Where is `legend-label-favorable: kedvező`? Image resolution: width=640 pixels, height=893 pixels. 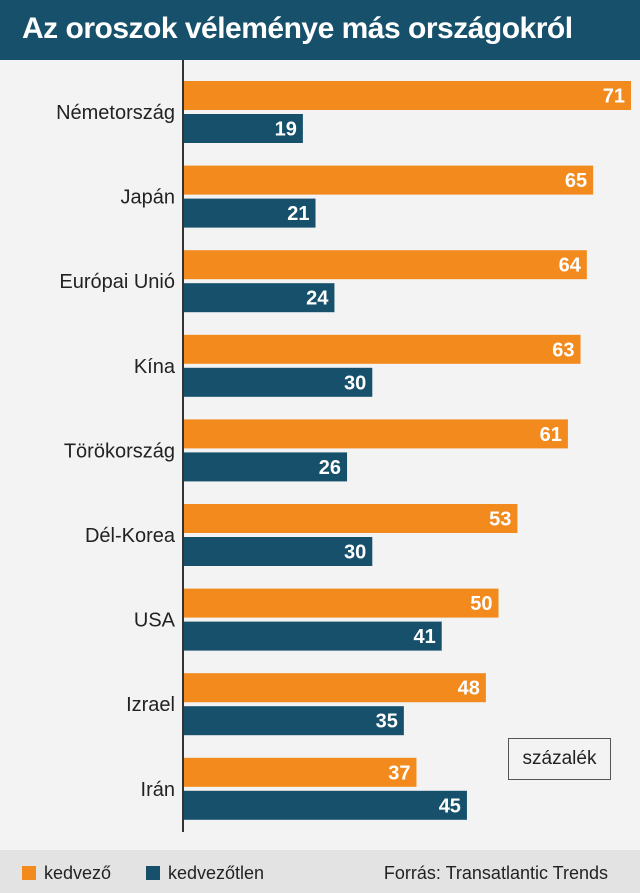 legend-label-favorable: kedvező is located at coordinates (78, 873).